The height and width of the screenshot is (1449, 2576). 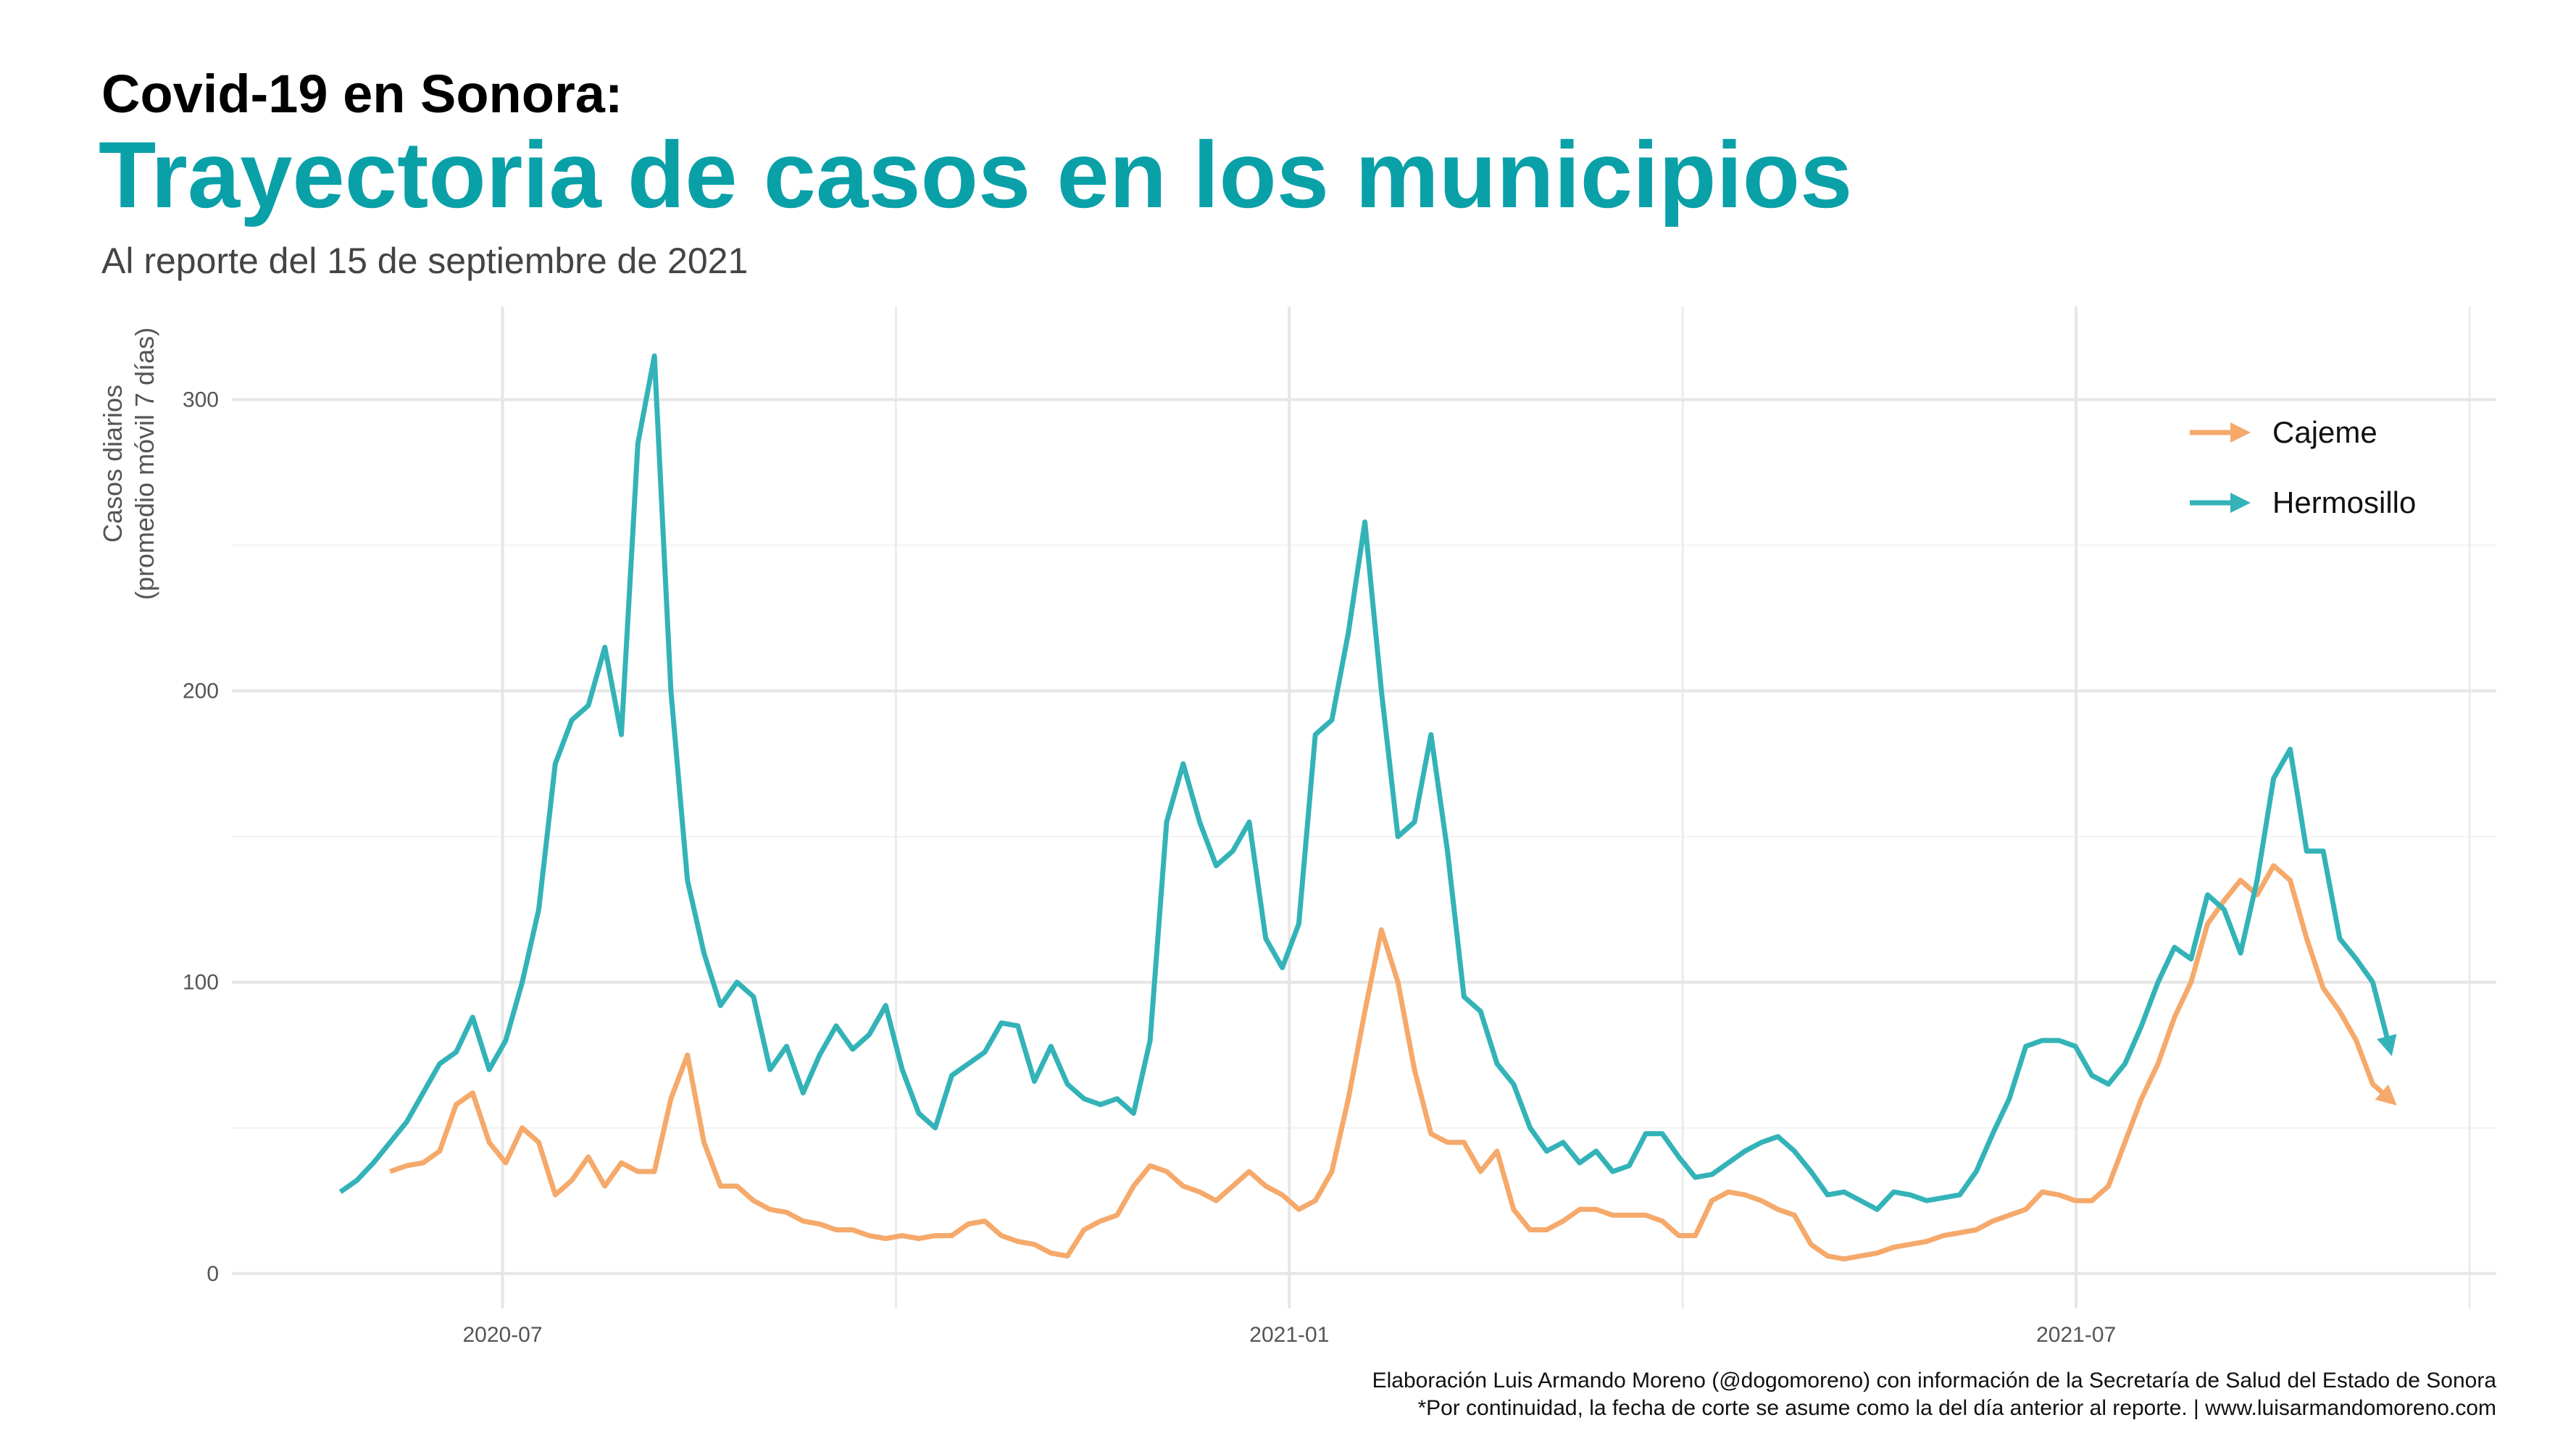 What do you see at coordinates (502, 1335) in the screenshot?
I see `x-tick-label: 2020-07` at bounding box center [502, 1335].